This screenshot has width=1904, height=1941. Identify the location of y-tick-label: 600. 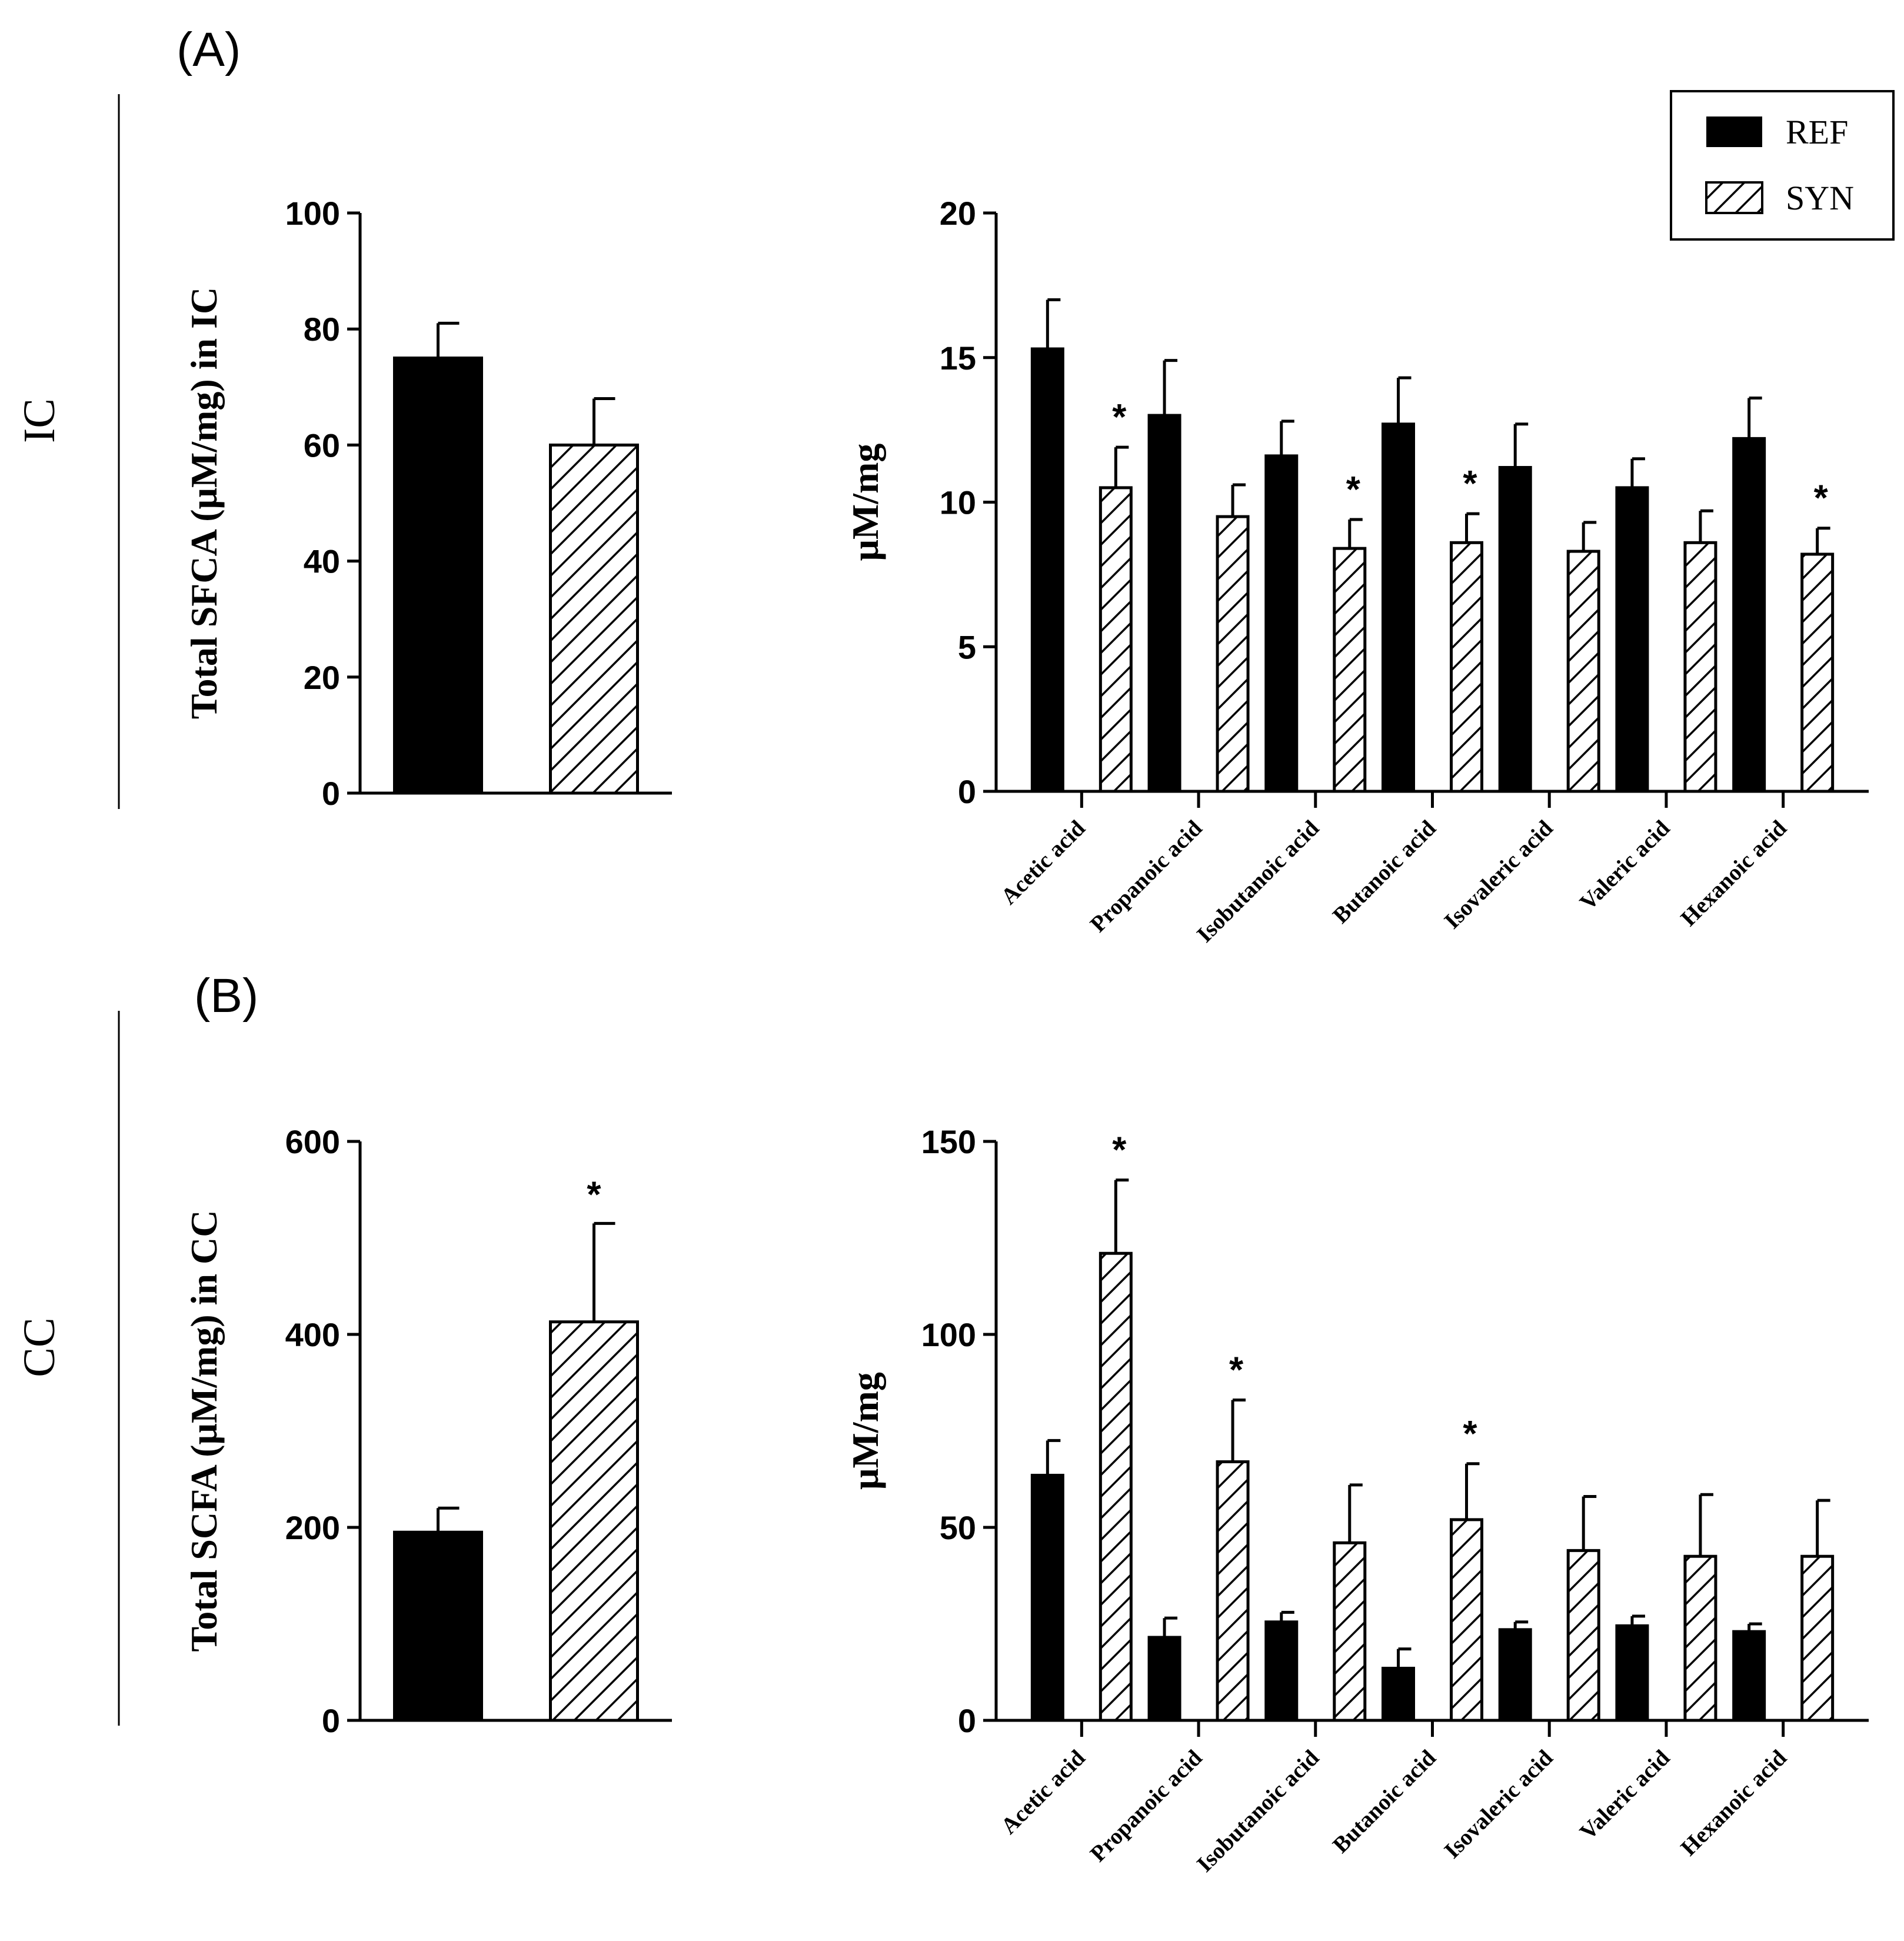
(312, 1141).